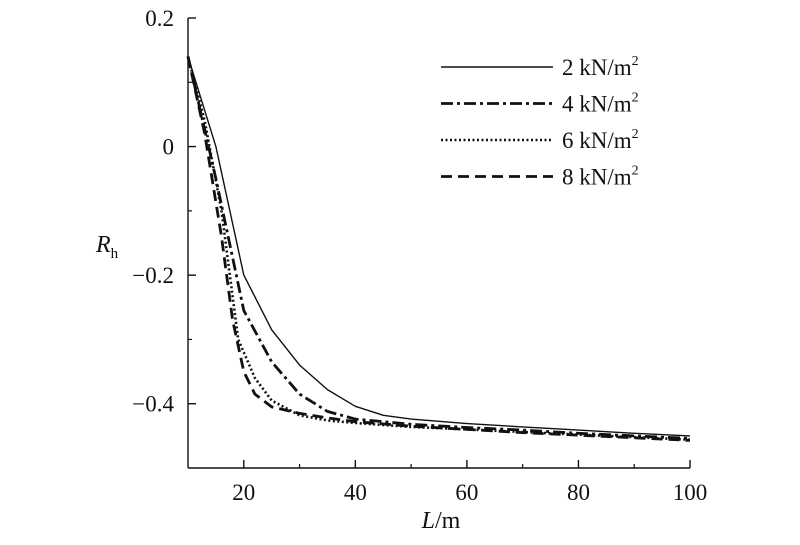  What do you see at coordinates (600, 140) in the screenshot?
I see `legend-label-3: 6 kN/m2` at bounding box center [600, 140].